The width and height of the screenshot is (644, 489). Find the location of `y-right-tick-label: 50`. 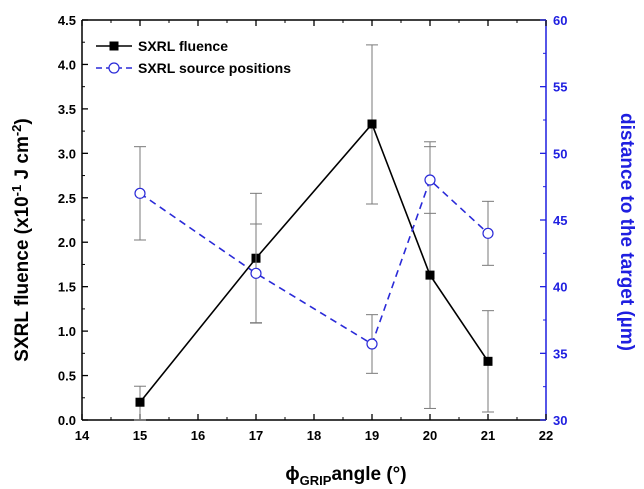

y-right-tick-label: 50 is located at coordinates (560, 153).